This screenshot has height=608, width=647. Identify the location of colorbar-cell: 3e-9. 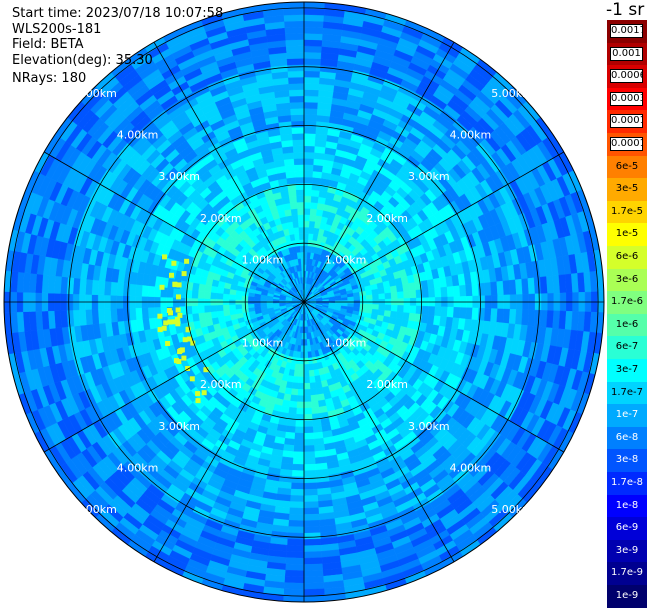
(627, 551).